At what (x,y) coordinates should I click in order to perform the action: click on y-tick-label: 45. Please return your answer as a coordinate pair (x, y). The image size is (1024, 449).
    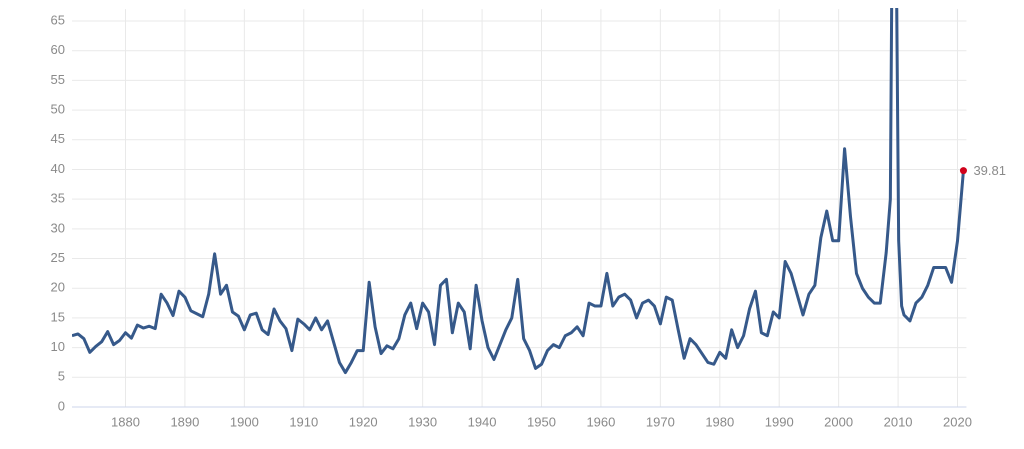
    Looking at the image, I should click on (58, 138).